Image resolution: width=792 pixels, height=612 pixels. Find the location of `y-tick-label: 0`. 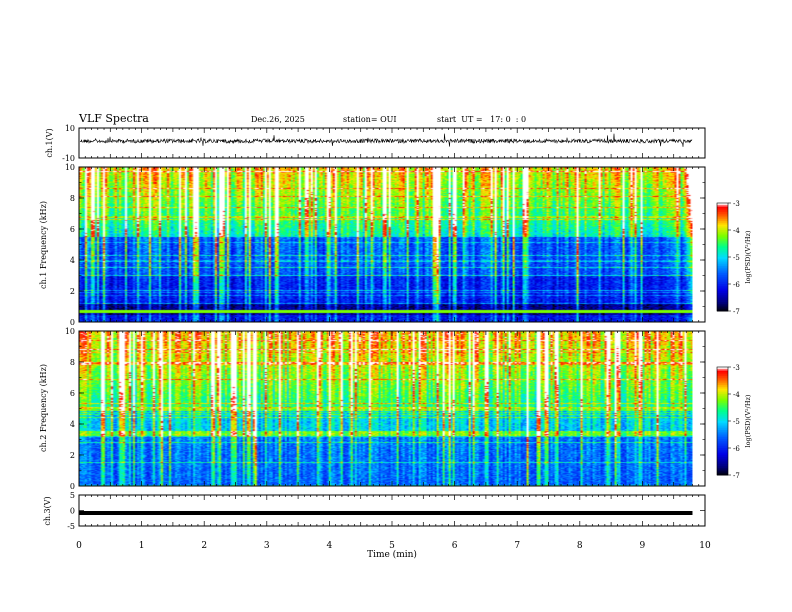

y-tick-label: 0 is located at coordinates (72, 511).